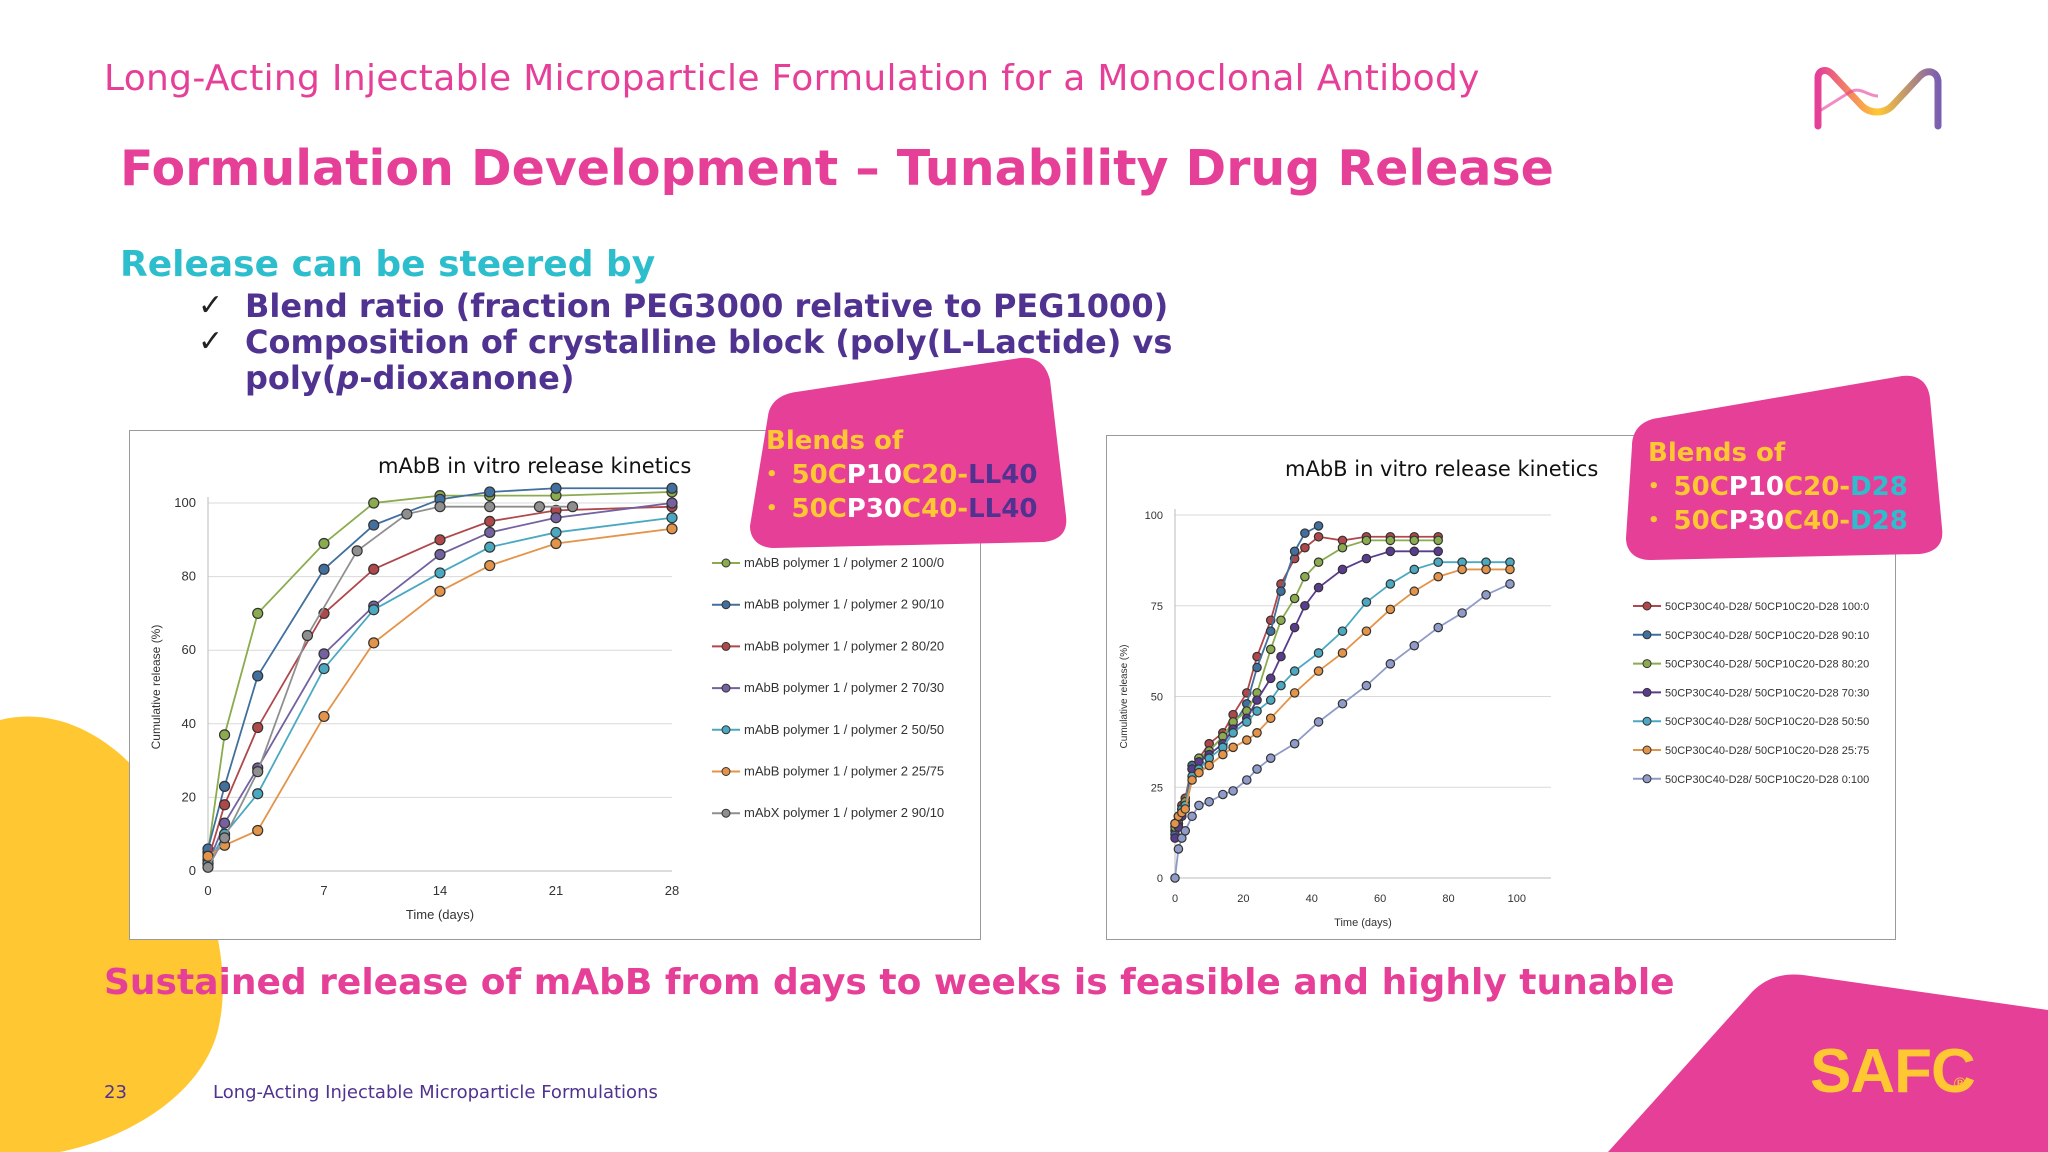 Image resolution: width=2048 pixels, height=1152 pixels. I want to click on legend-label: mAbB polymer 1 / polymer 2 70/30, so click(844, 687).